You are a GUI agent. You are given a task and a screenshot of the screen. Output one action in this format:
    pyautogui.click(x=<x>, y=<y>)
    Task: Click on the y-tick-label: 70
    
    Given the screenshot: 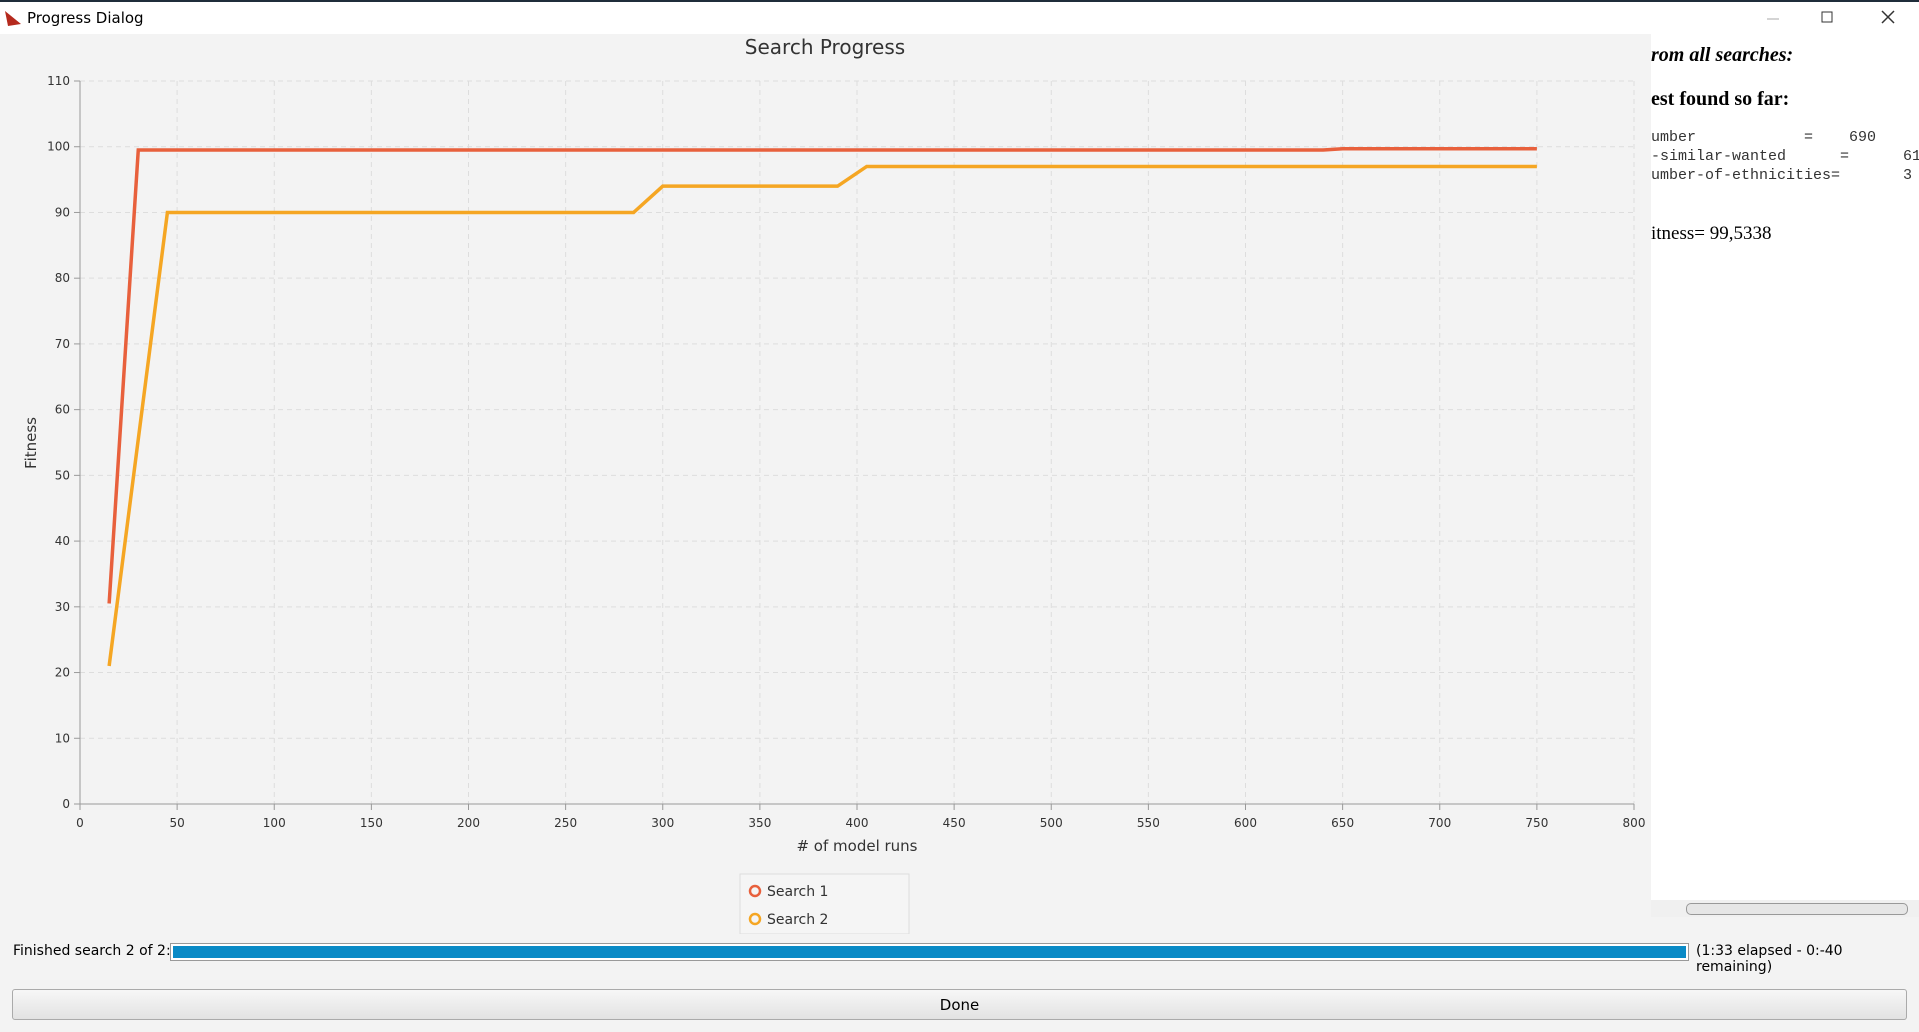 What is the action you would take?
    pyautogui.click(x=62, y=344)
    